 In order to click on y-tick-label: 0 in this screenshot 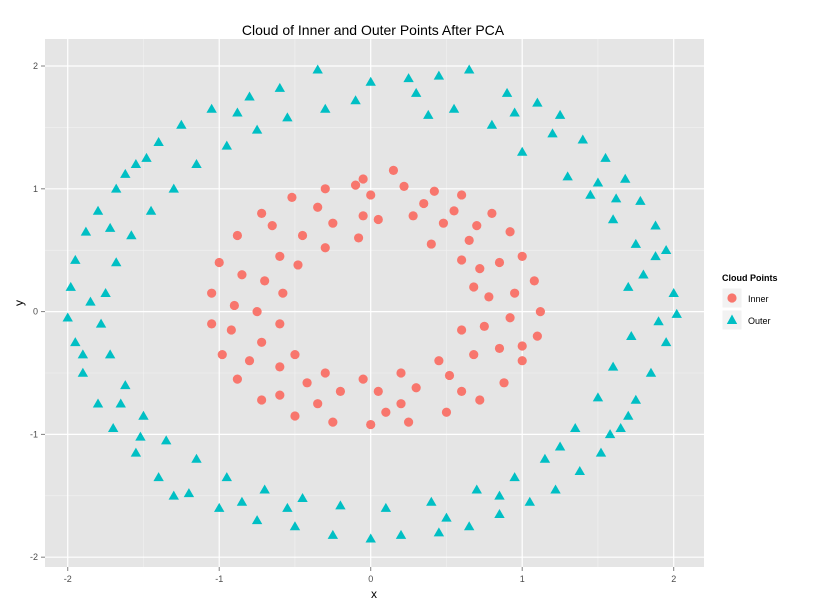, I will do `click(35, 312)`.